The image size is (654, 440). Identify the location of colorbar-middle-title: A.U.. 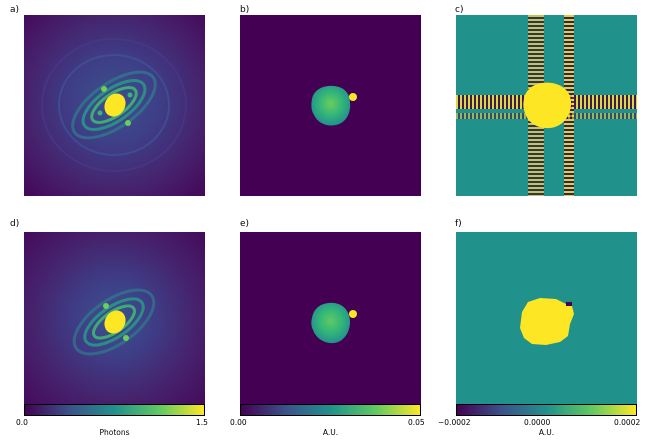
(330, 432).